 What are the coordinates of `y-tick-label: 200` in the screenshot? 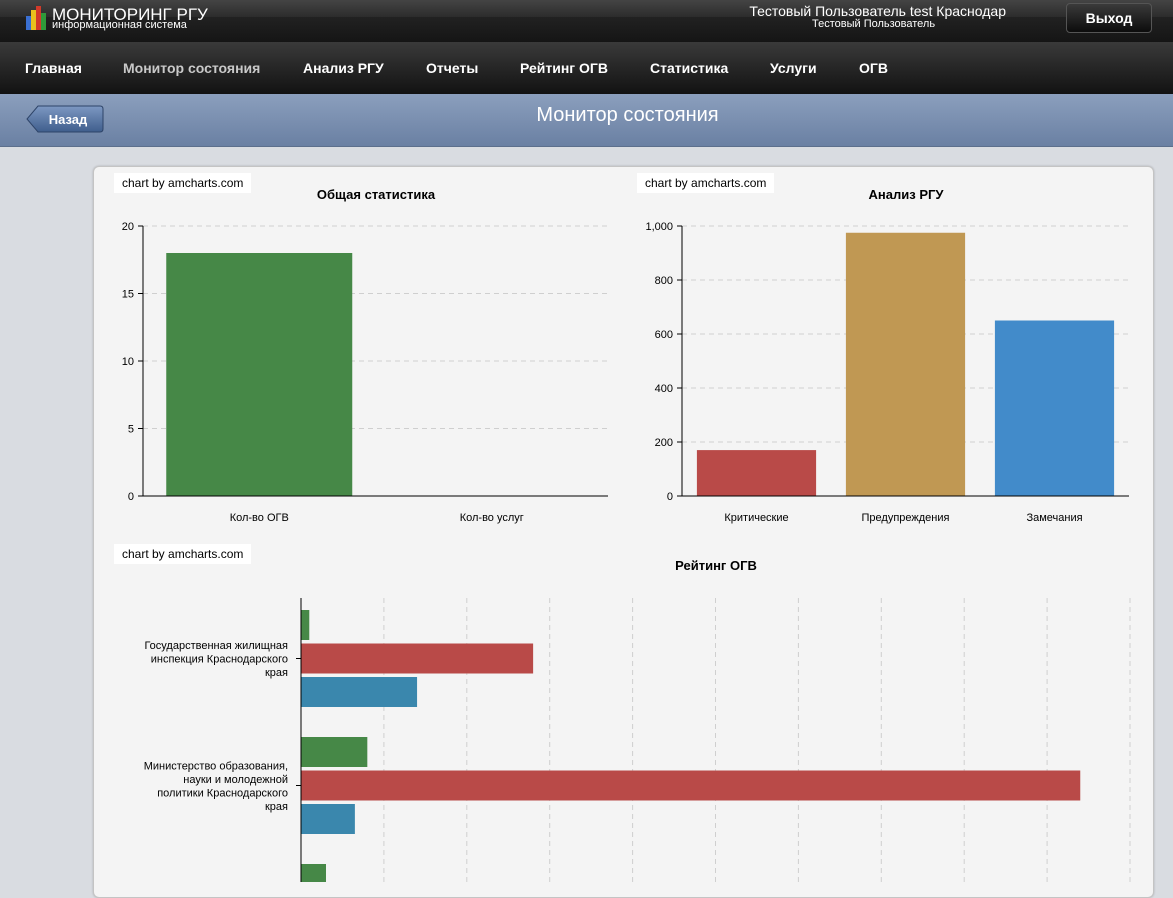 It's located at (664, 443).